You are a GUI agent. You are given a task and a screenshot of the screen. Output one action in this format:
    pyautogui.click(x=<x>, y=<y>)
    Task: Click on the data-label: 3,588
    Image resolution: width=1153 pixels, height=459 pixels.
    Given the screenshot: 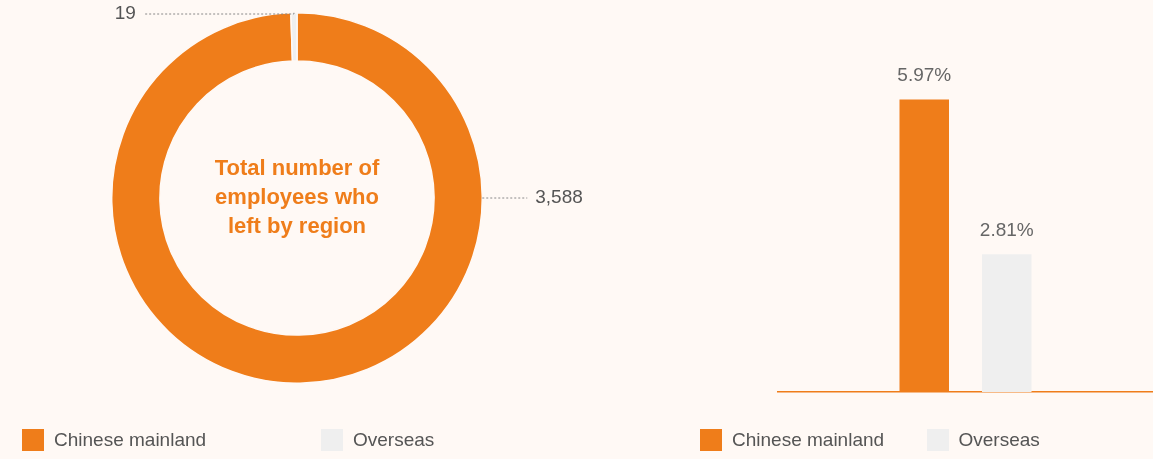 What is the action you would take?
    pyautogui.click(x=559, y=197)
    